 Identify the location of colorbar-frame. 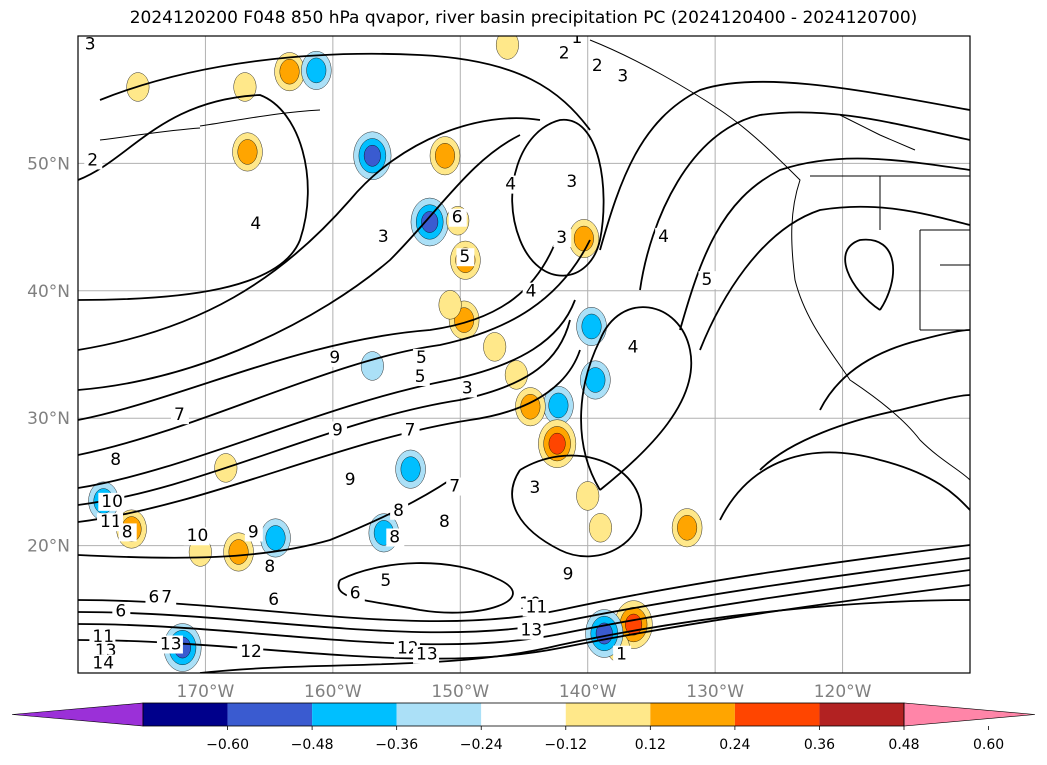
(523, 714).